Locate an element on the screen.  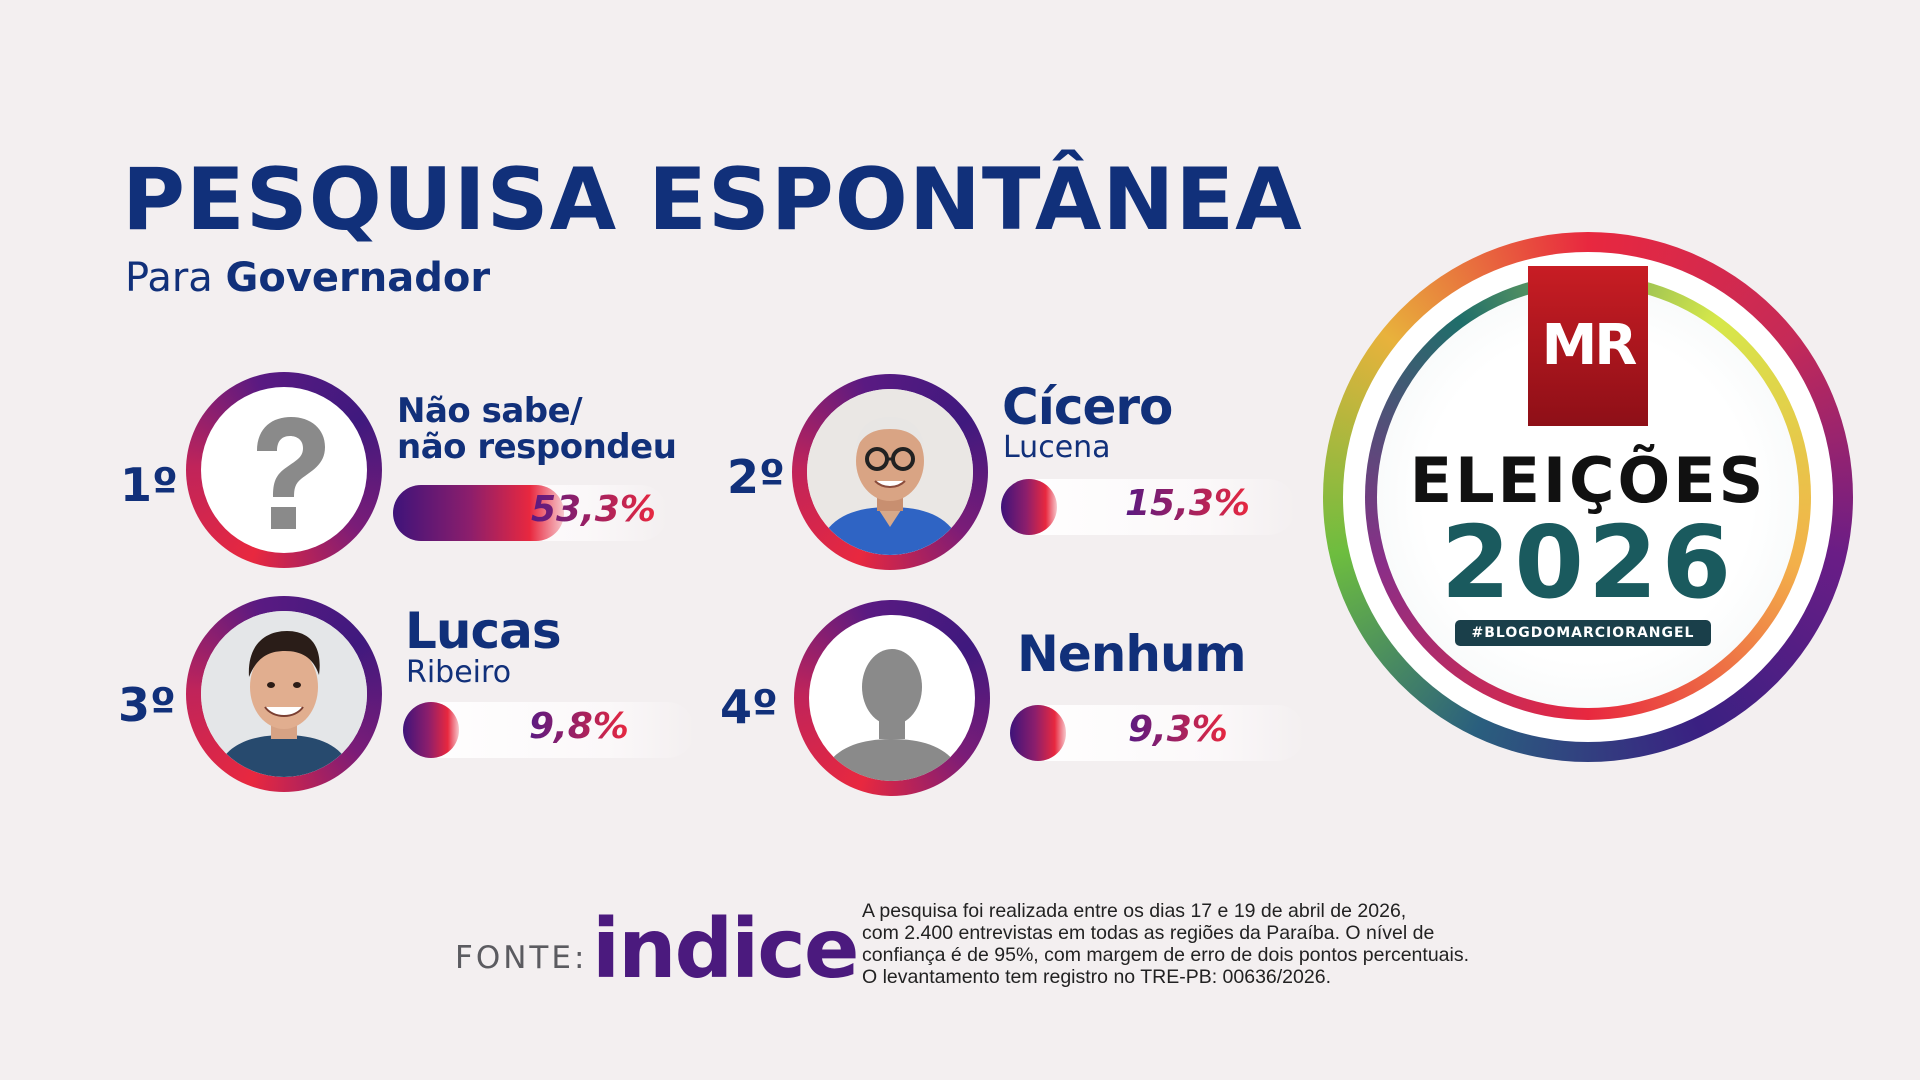
logo-year: 2026 is located at coordinates (1588, 562).